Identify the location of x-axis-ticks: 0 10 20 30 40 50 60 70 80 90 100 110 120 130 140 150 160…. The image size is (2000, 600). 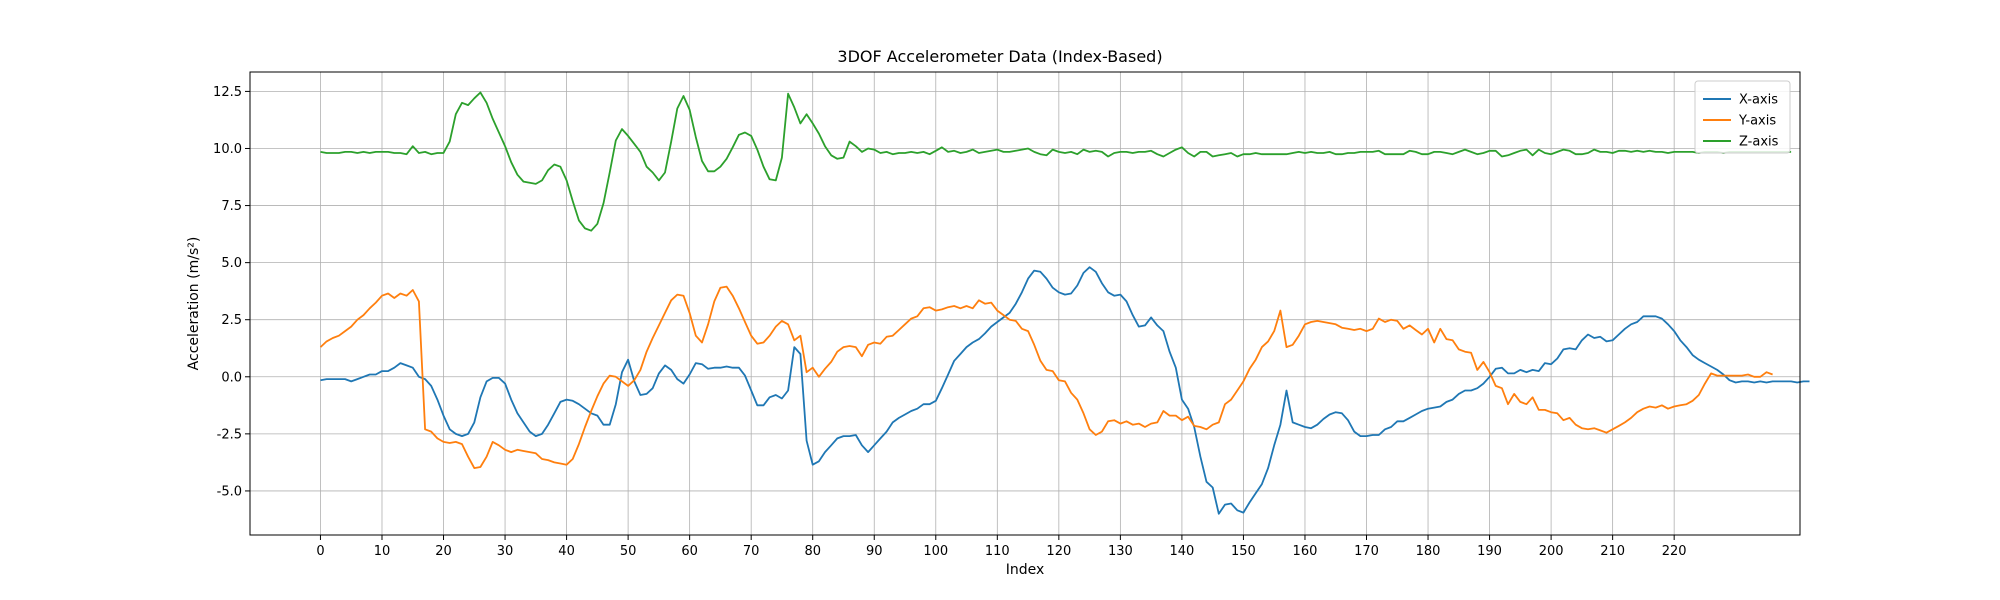
(1001, 547).